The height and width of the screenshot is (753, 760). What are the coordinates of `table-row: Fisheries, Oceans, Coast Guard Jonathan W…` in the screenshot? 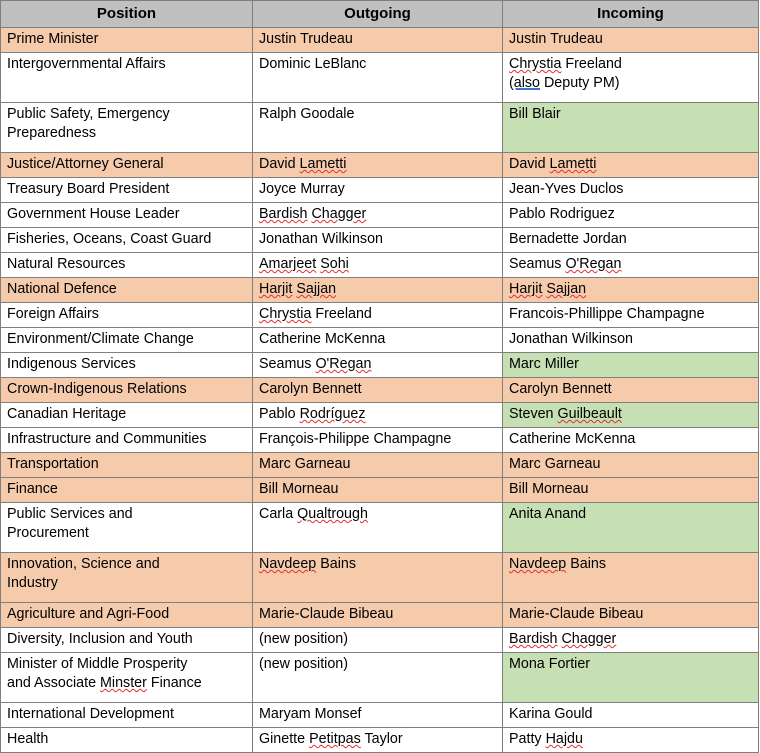 It's located at (379, 240).